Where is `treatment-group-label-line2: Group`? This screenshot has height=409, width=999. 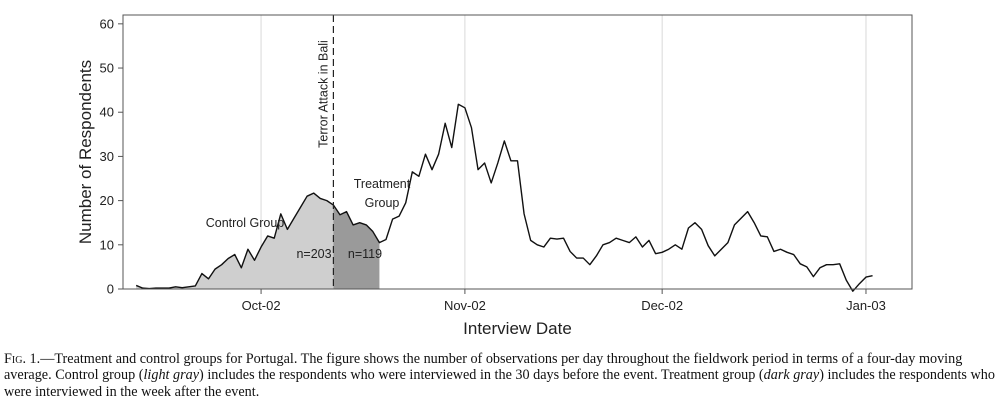 treatment-group-label-line2: Group is located at coordinates (382, 203).